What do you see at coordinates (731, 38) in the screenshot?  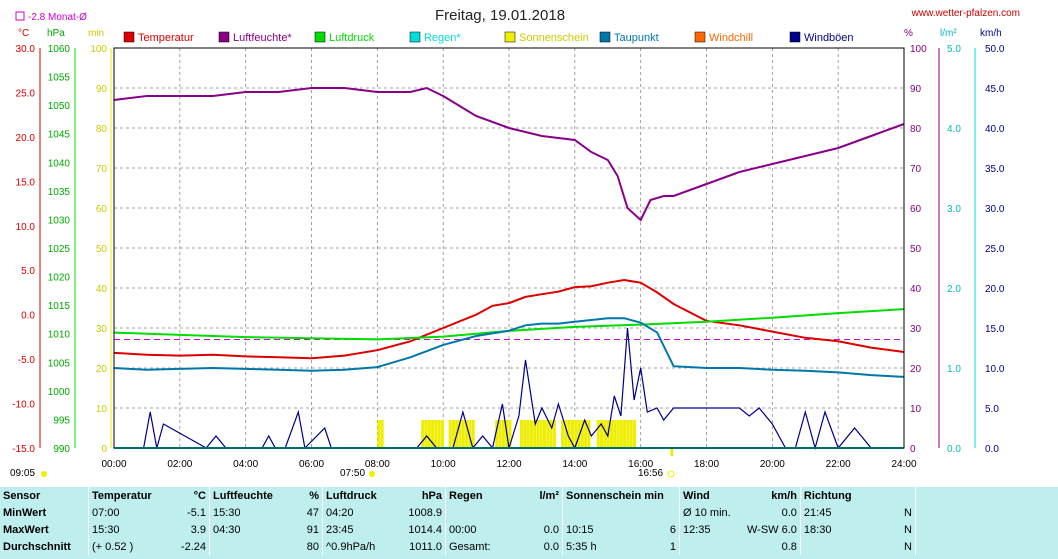 I see `legend-label: Windchill` at bounding box center [731, 38].